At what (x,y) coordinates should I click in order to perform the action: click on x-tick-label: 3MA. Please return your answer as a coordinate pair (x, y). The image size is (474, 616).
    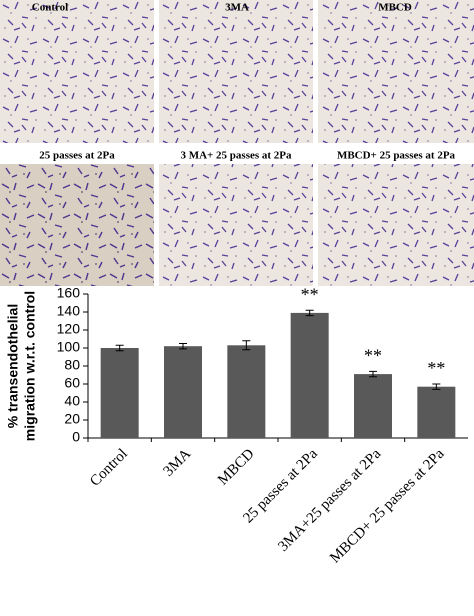
    Looking at the image, I should click on (178, 463).